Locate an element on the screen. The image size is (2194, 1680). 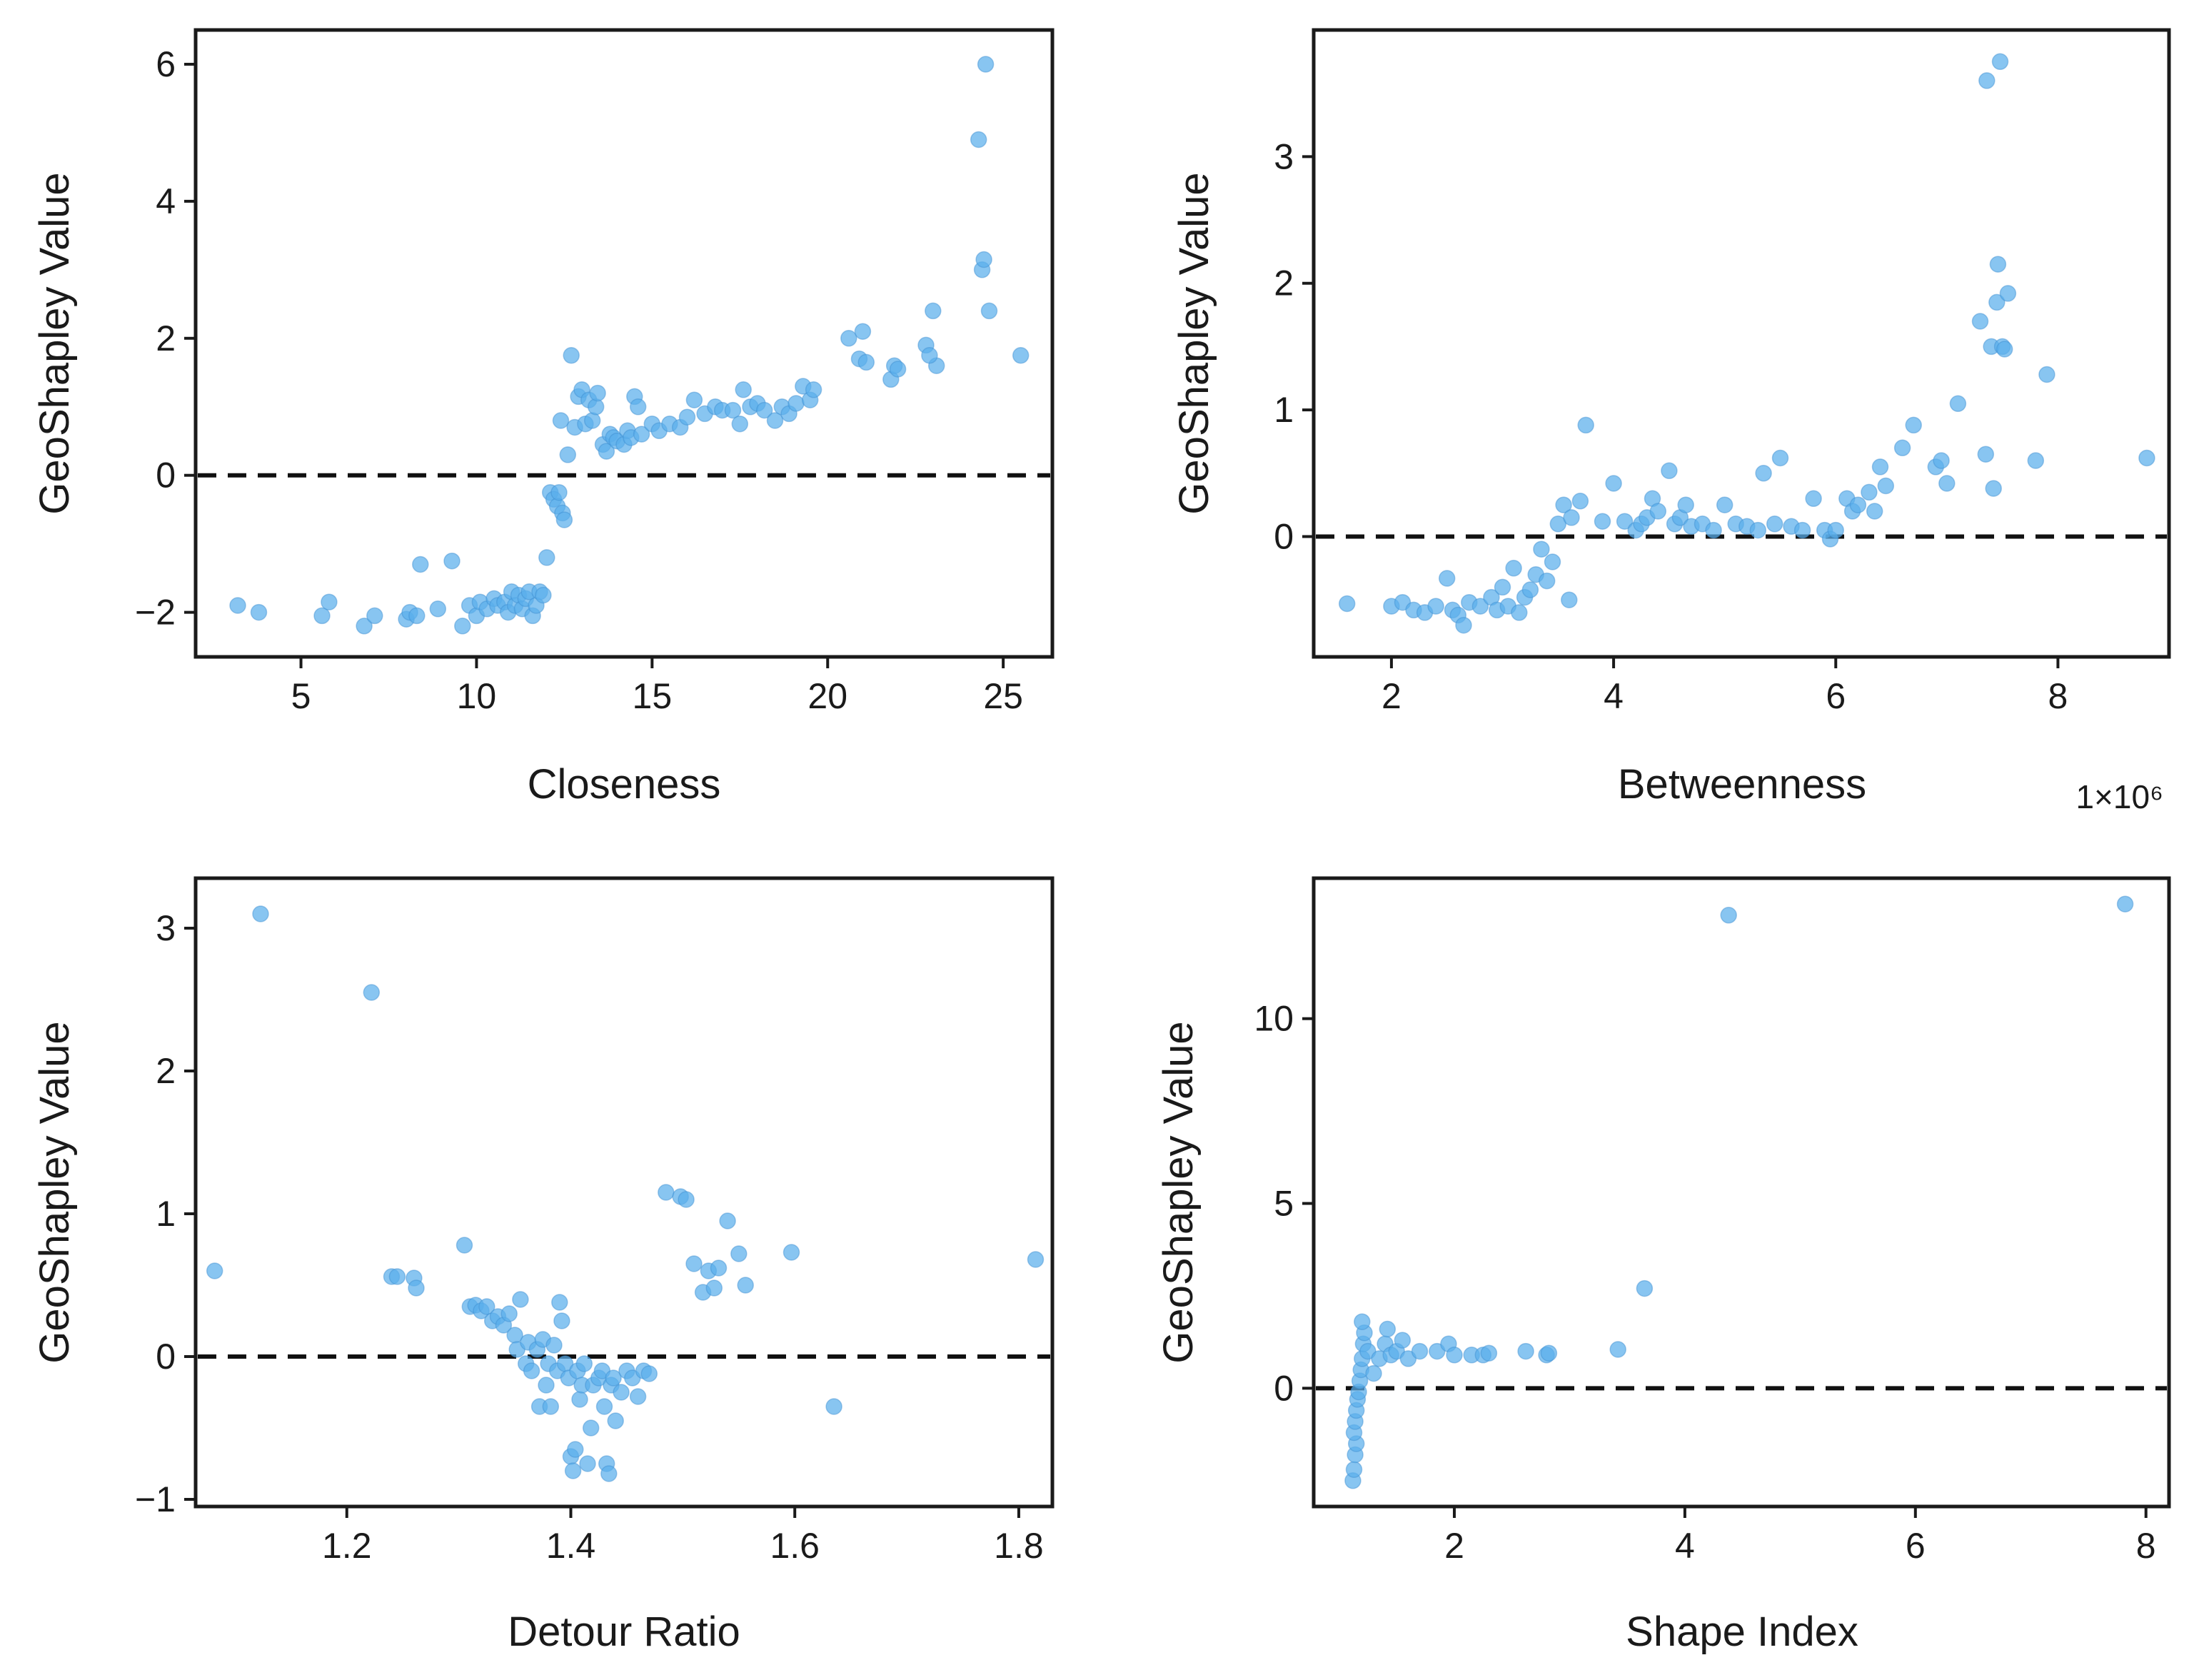
x-tick-label: 1.6 is located at coordinates (795, 1546).